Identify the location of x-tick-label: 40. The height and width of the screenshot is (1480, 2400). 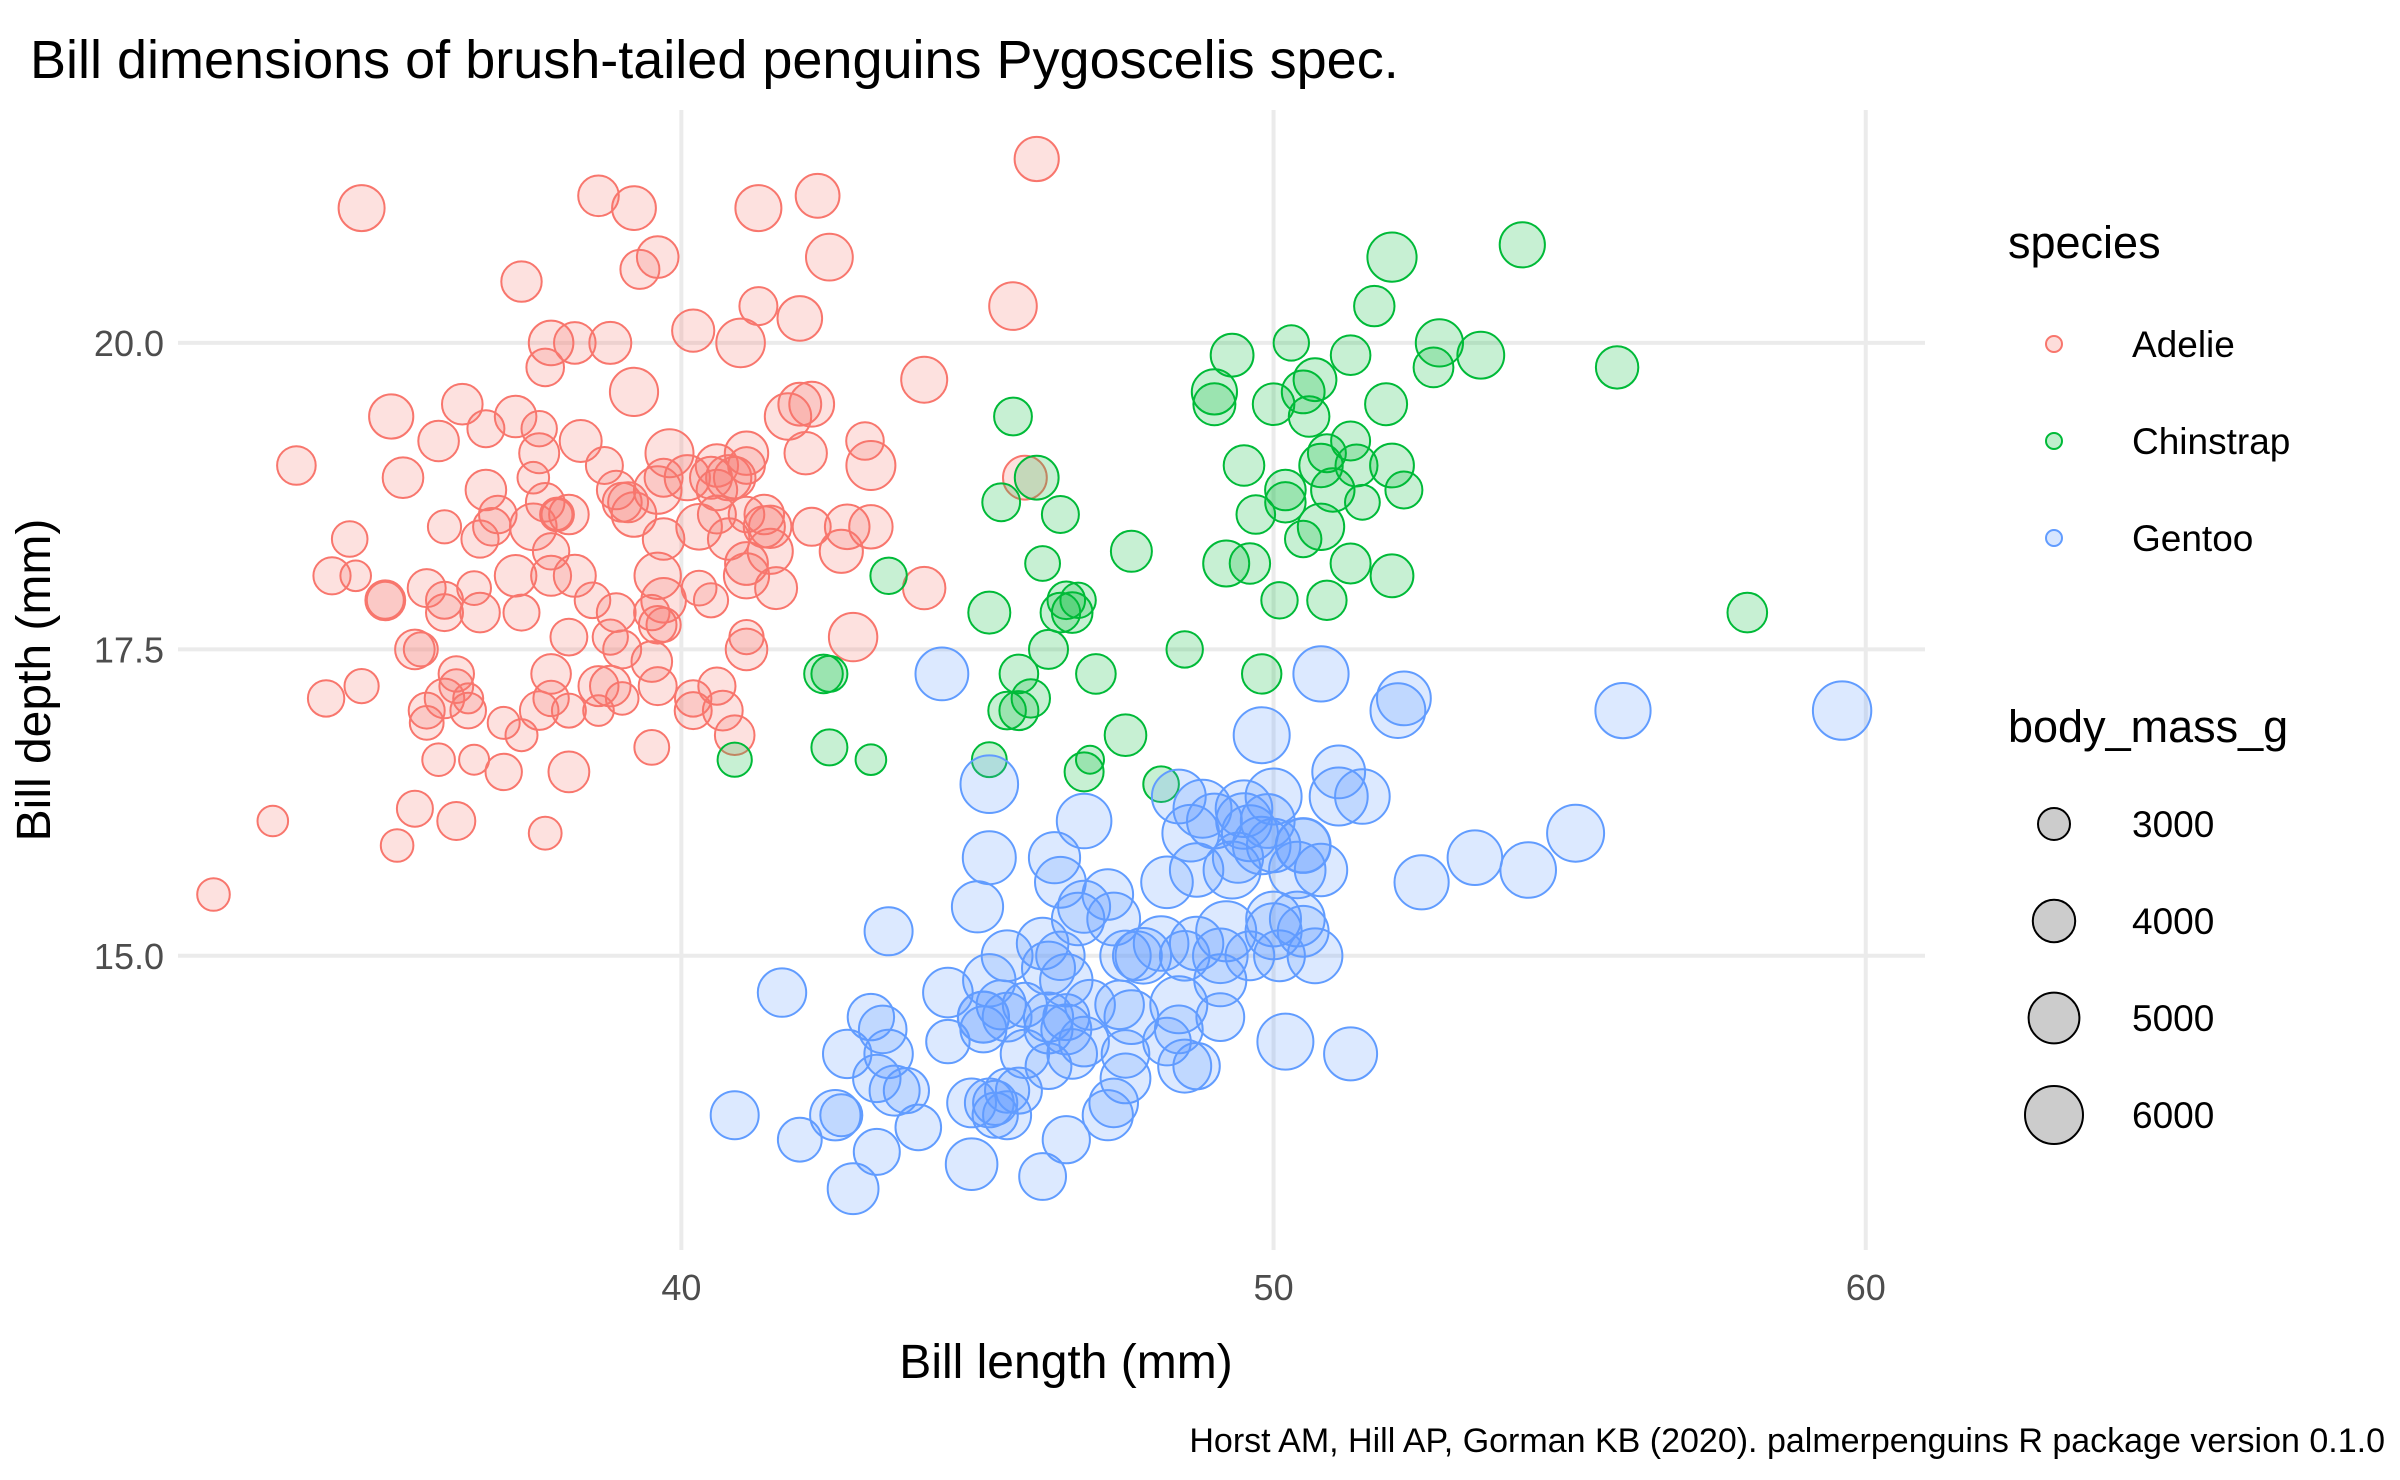
(681, 1287).